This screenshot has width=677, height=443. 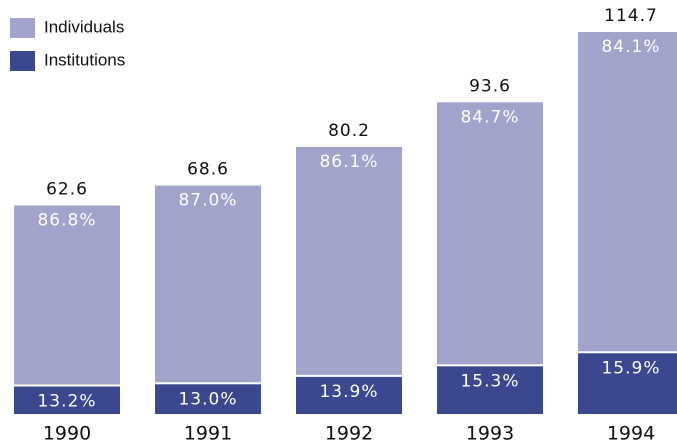 I want to click on total-label: 68.6, so click(x=208, y=170).